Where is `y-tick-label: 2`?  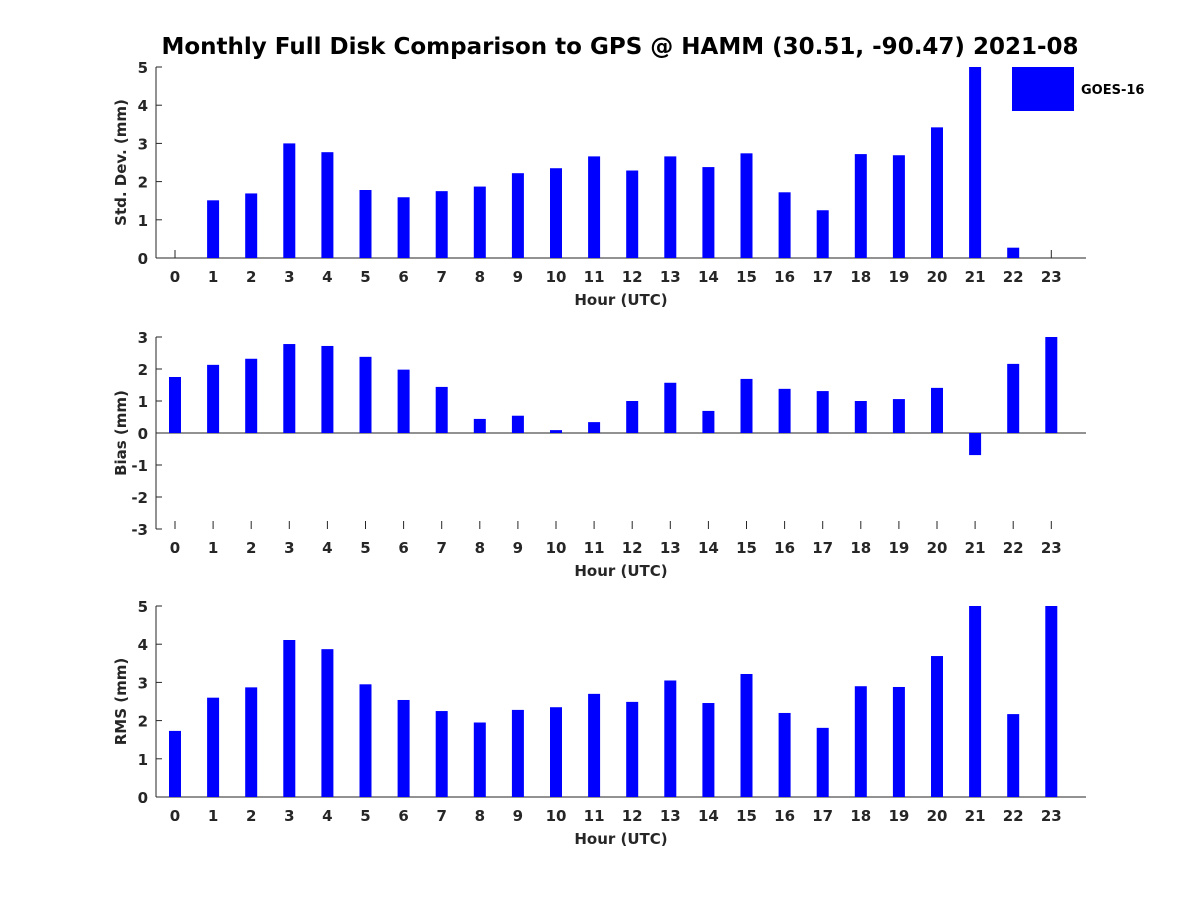
y-tick-label: 2 is located at coordinates (143, 722).